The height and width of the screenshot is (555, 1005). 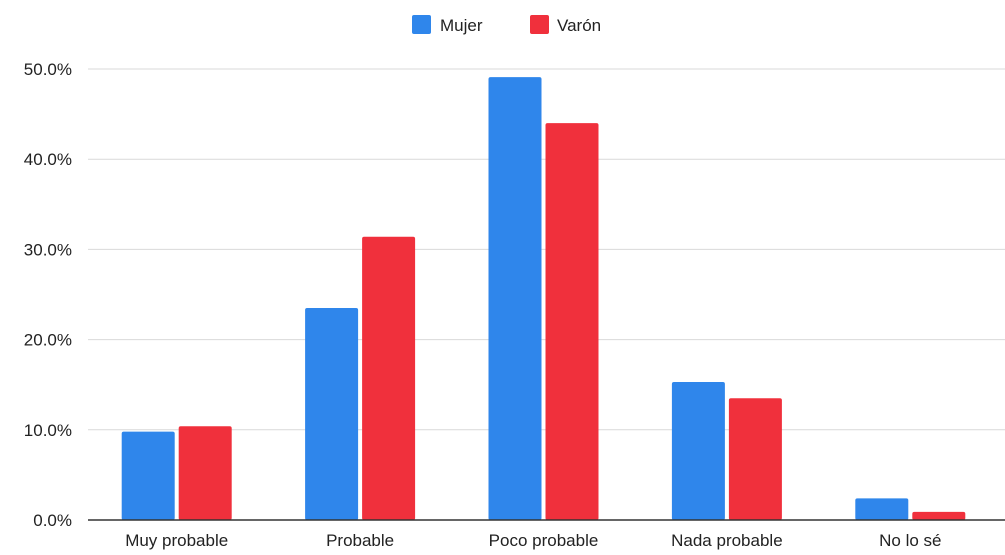 I want to click on y-tick-label: 20.0%, so click(x=48, y=340).